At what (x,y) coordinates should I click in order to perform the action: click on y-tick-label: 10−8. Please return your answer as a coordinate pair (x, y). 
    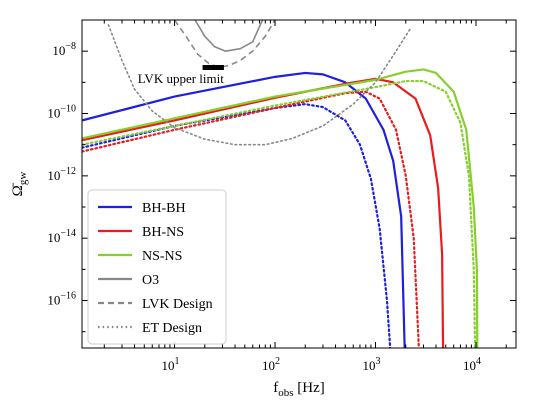
    Looking at the image, I should click on (64, 49).